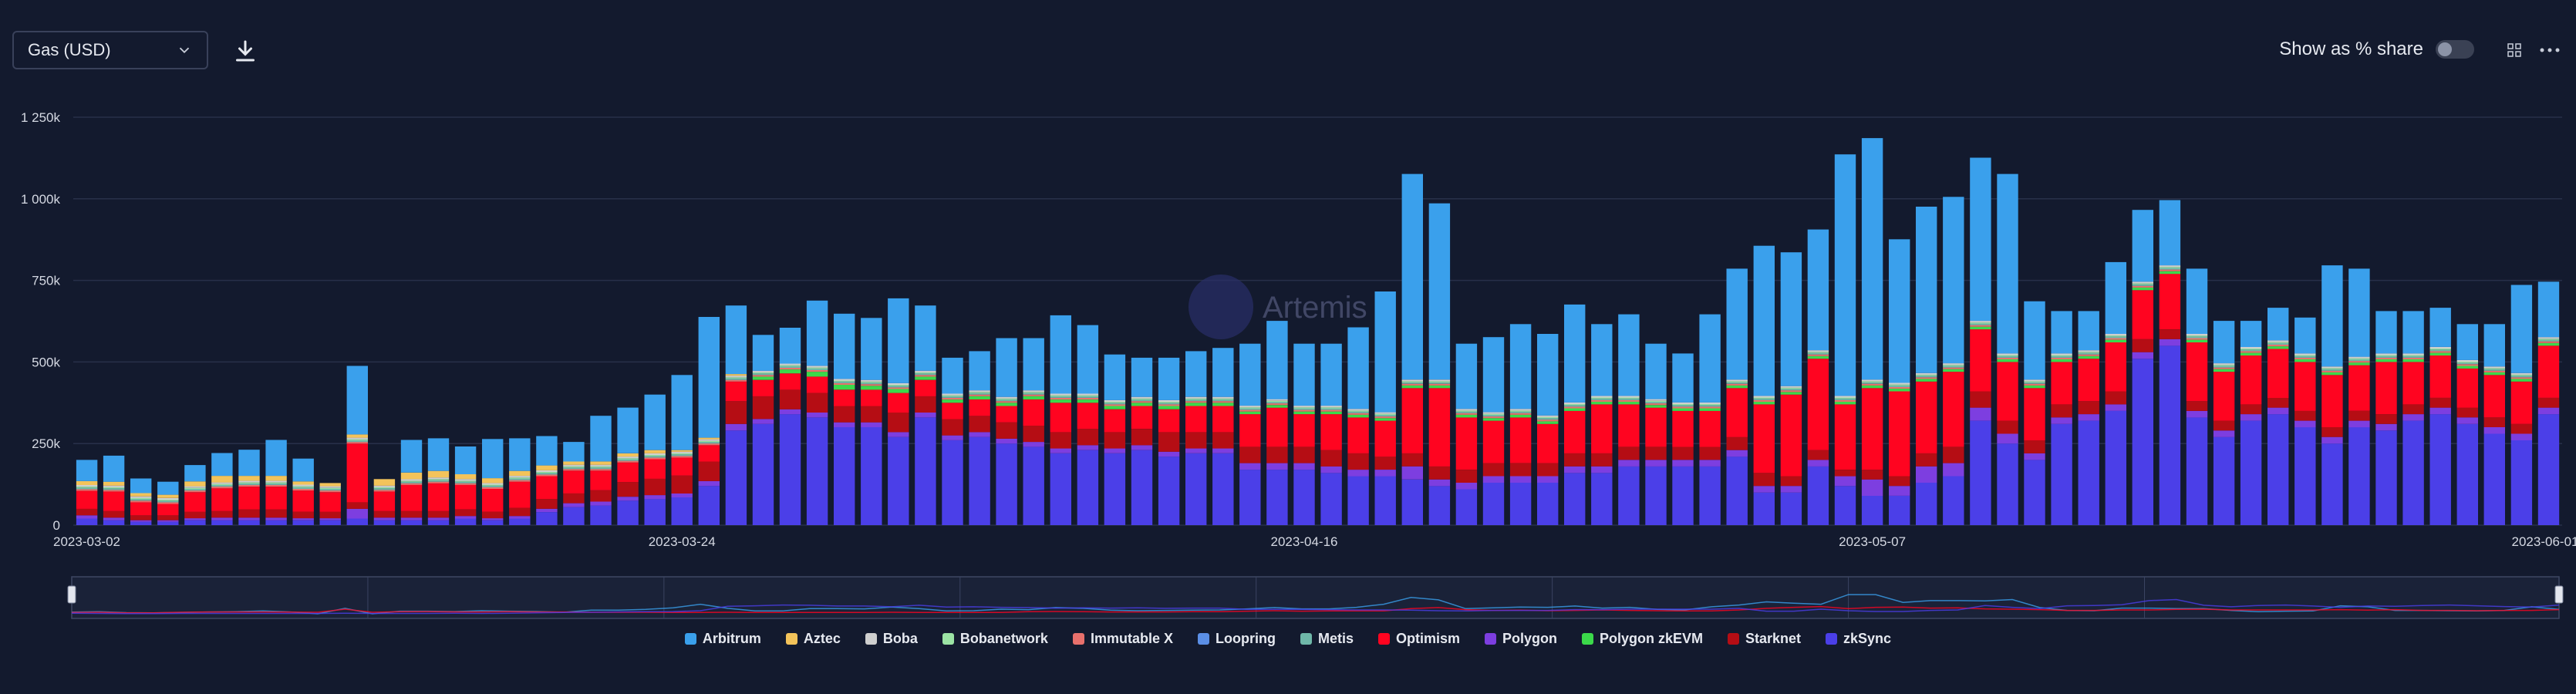 This screenshot has height=694, width=2576. Describe the element at coordinates (1773, 639) in the screenshot. I see `legend-label: Starknet` at that location.